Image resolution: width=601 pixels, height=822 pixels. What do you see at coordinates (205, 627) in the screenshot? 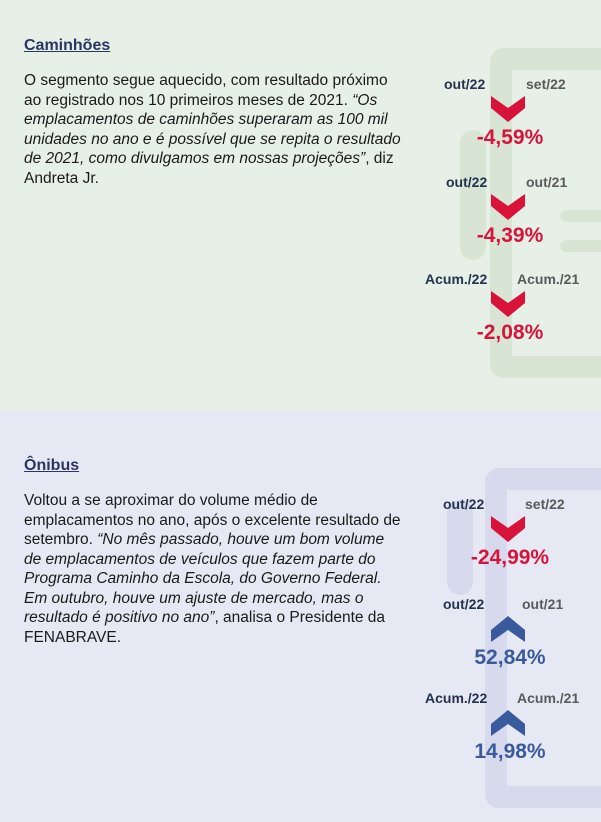
I see `text-tail: , analisa o Presidente da FENABRAVE.` at bounding box center [205, 627].